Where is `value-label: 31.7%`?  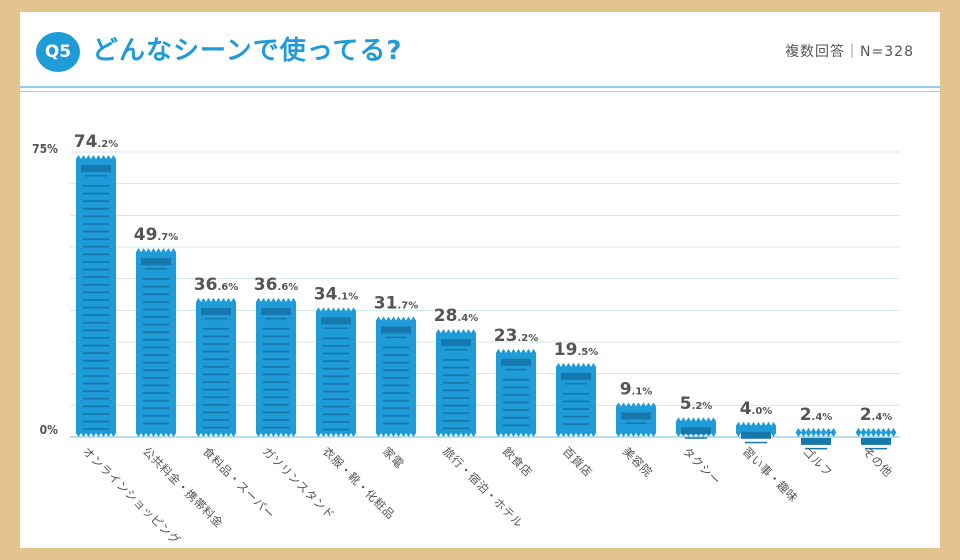
value-label: 31.7% is located at coordinates (396, 304).